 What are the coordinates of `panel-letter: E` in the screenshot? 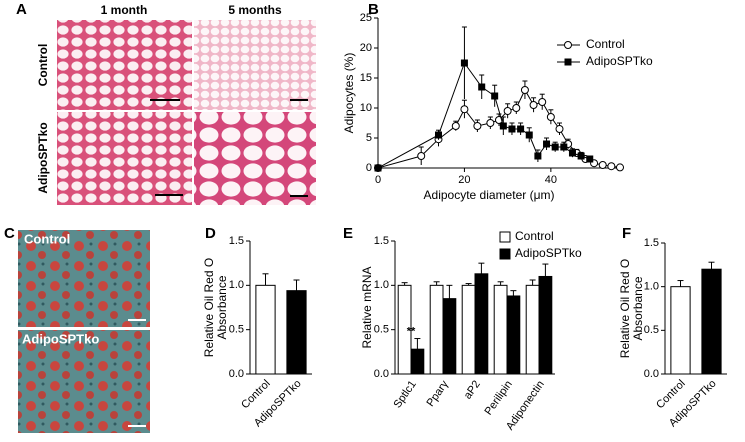 It's located at (348, 233).